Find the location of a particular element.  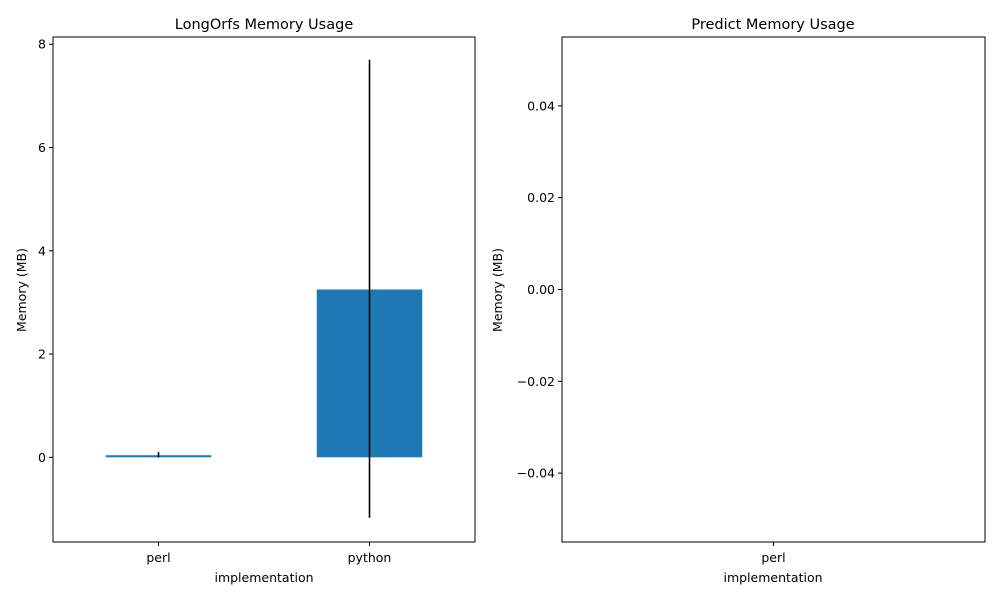

x-tick-label: python is located at coordinates (370, 557).